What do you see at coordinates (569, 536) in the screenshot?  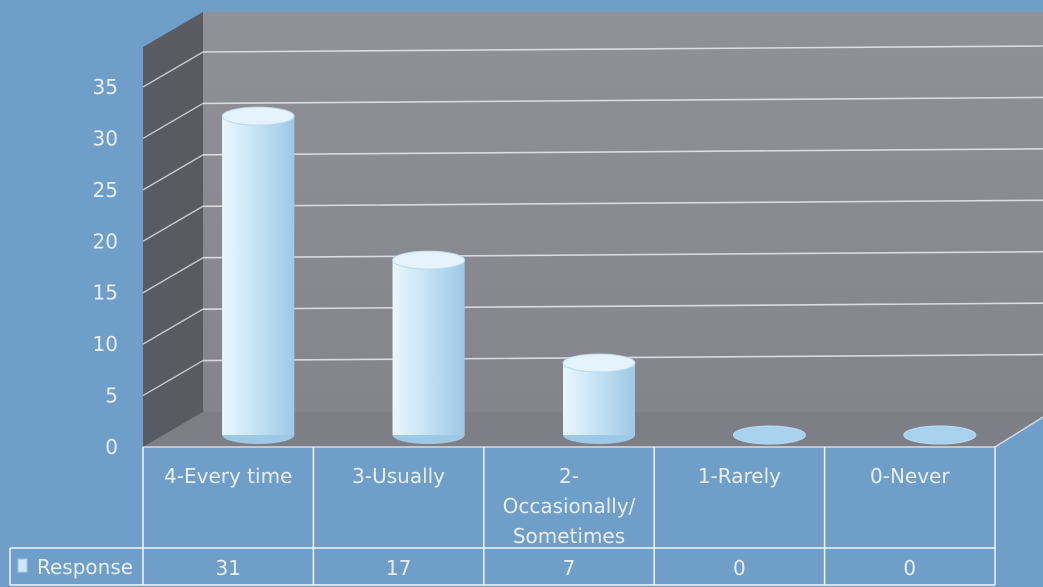 I see `category-label-line: Sometimes` at bounding box center [569, 536].